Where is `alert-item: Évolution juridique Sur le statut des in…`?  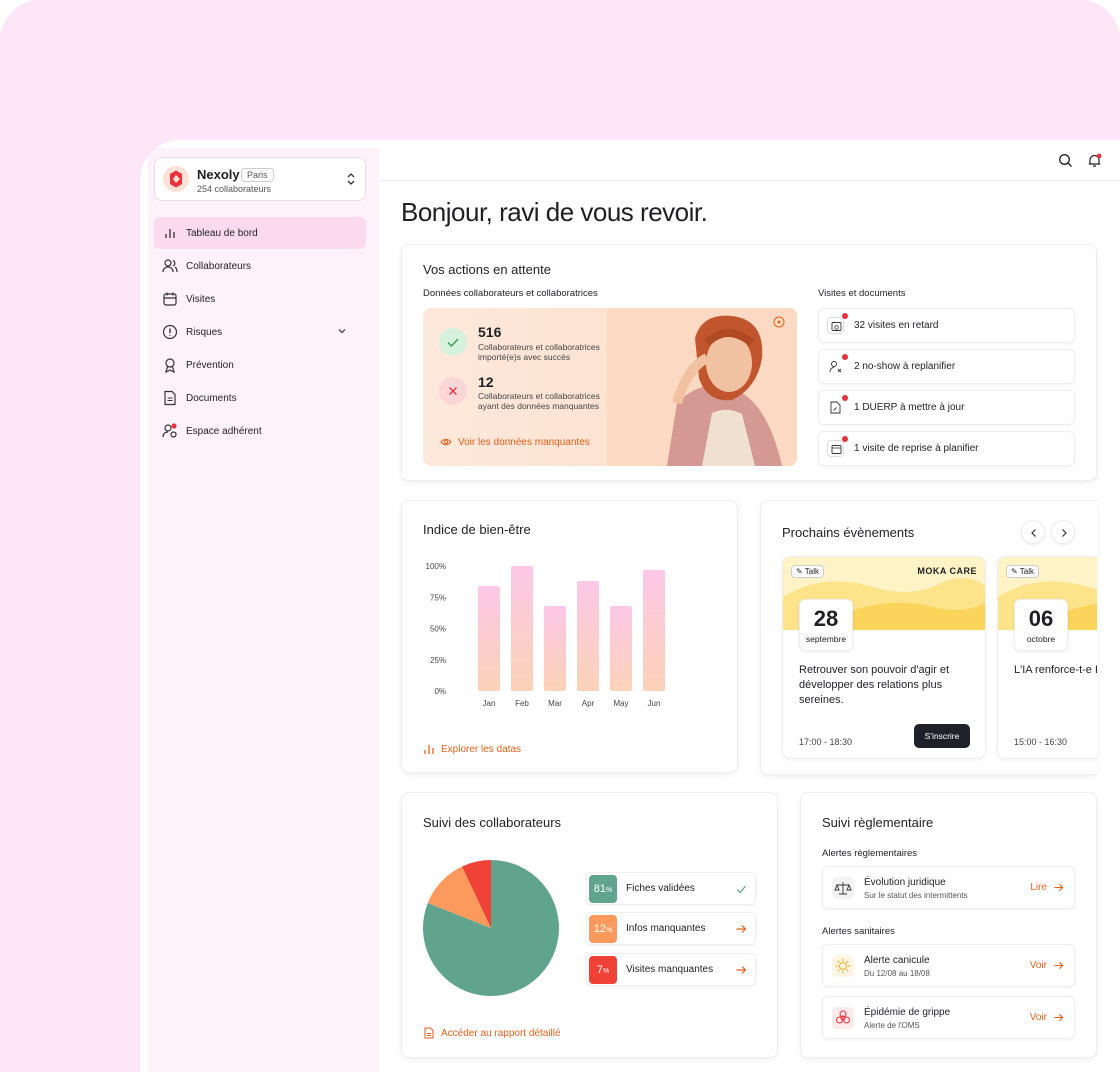 alert-item: Évolution juridique Sur le statut des in… is located at coordinates (948, 887).